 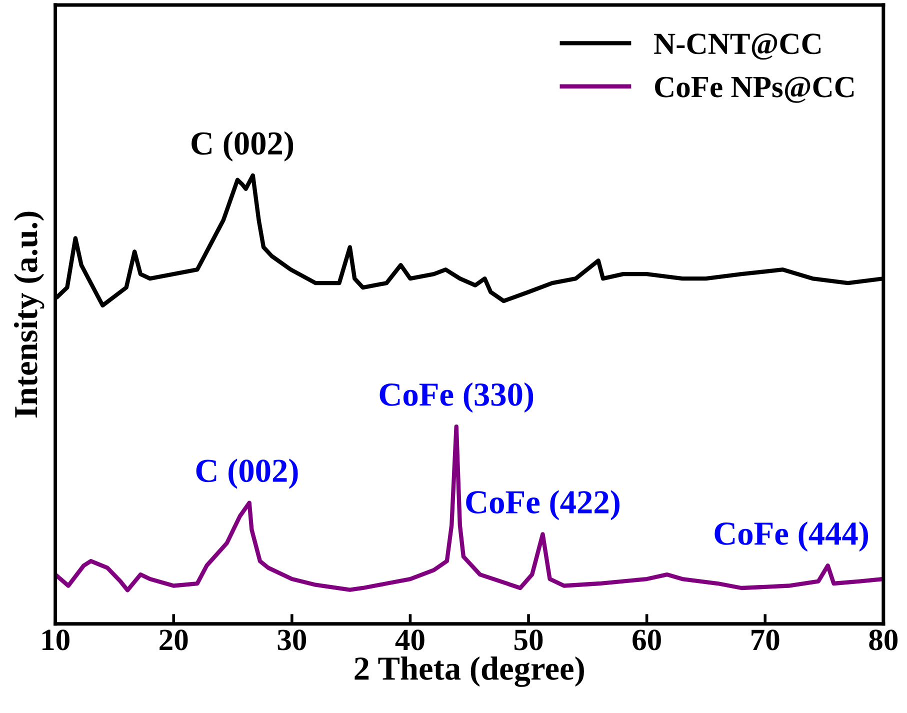 I want to click on x-tick-label: 40, so click(x=409, y=640).